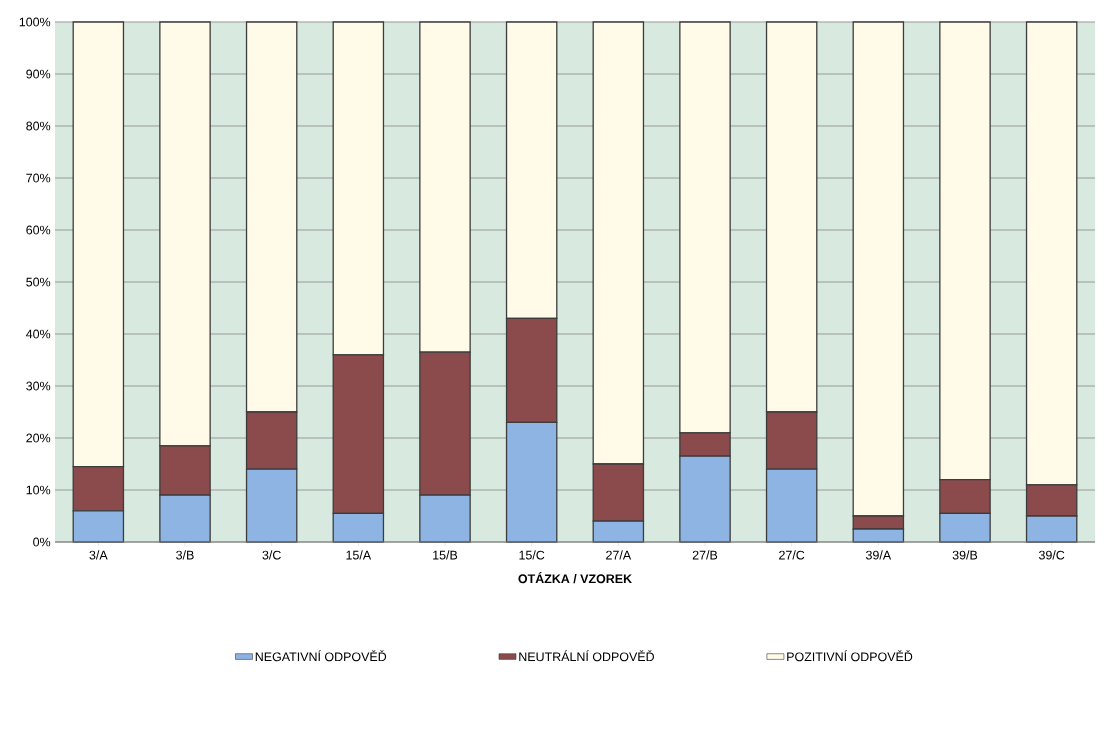 Image resolution: width=1107 pixels, height=731 pixels. I want to click on x-tick-label: 27/B, so click(705, 555).